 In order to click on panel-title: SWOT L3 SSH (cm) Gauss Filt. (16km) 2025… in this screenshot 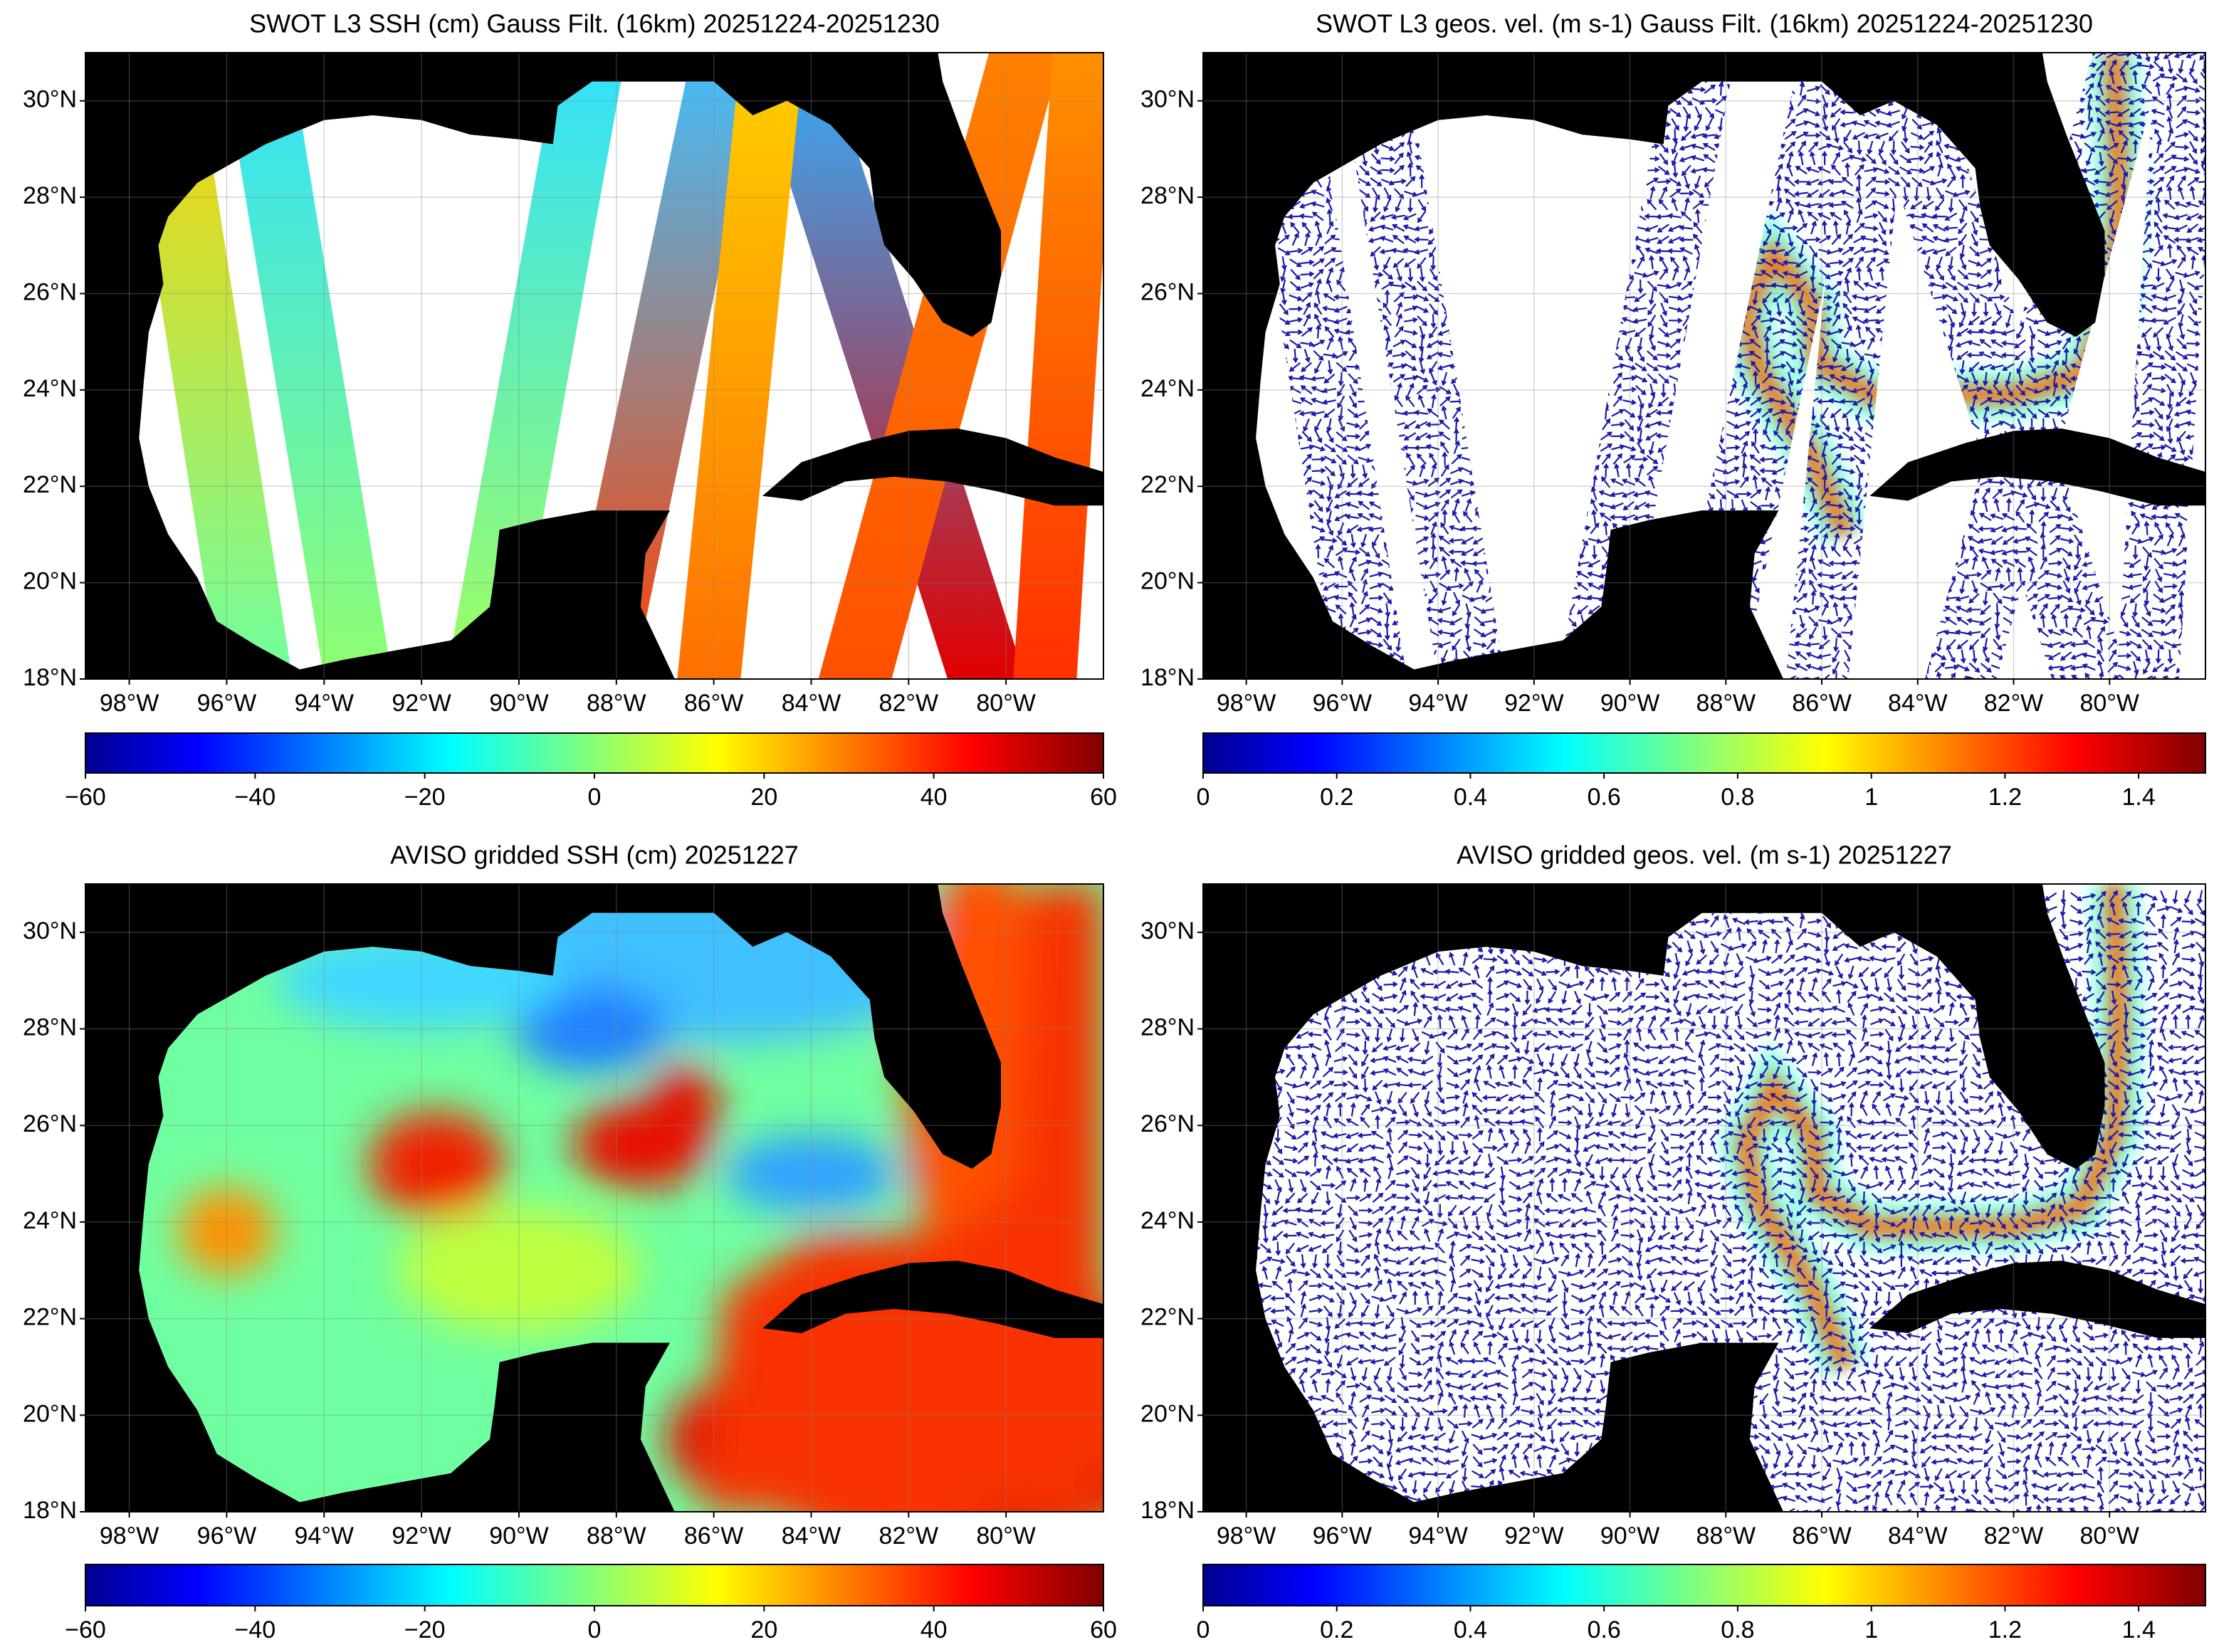, I will do `click(594, 24)`.